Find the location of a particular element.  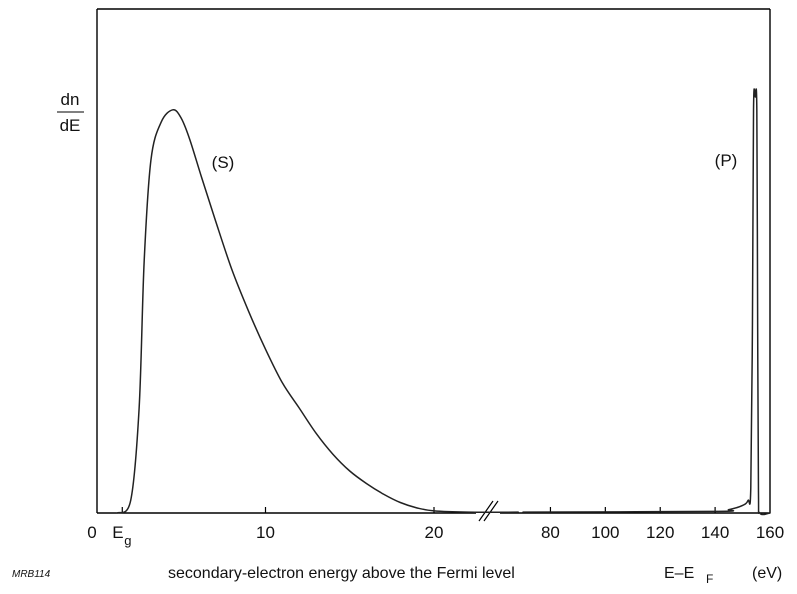

annotation-primary-peak: (P) is located at coordinates (726, 160).